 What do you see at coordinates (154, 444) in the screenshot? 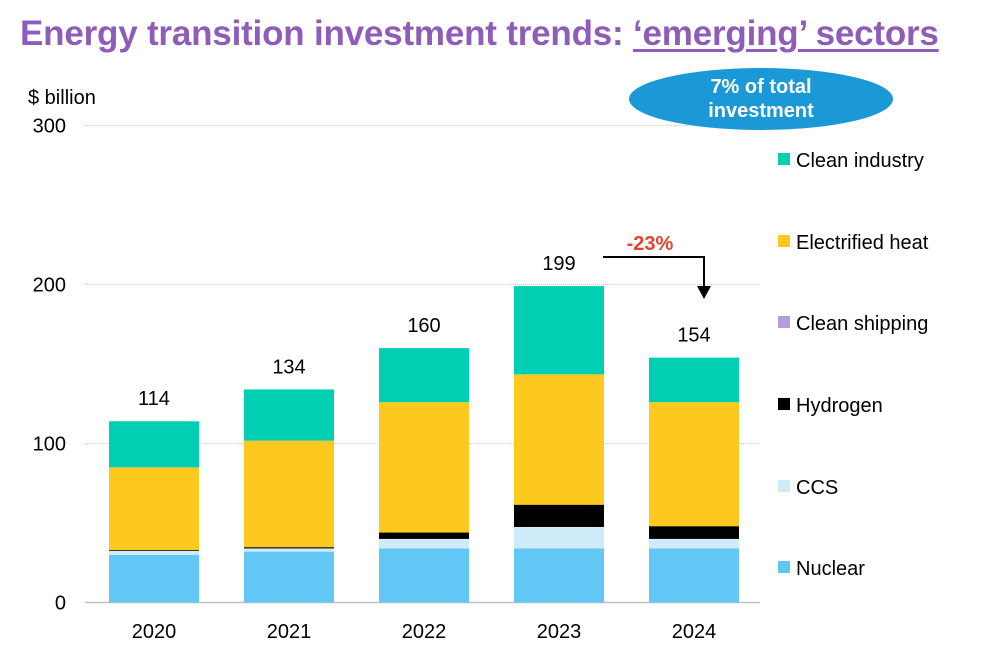
I see `bar-segment-clean-industry-2020` at bounding box center [154, 444].